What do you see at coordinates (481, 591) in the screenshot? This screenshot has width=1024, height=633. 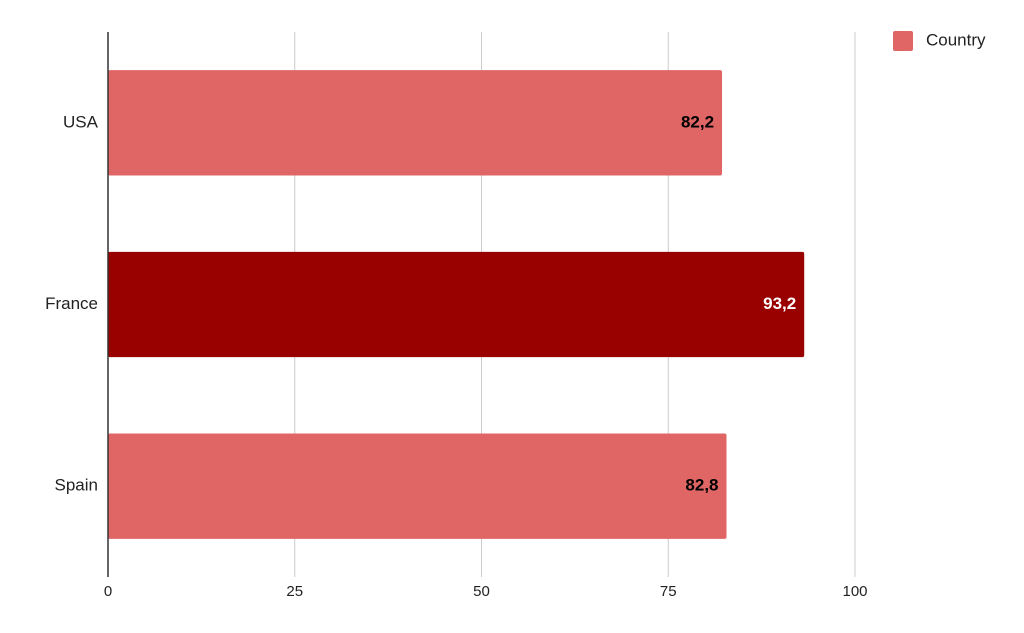 I see `x-tick-label: 50` at bounding box center [481, 591].